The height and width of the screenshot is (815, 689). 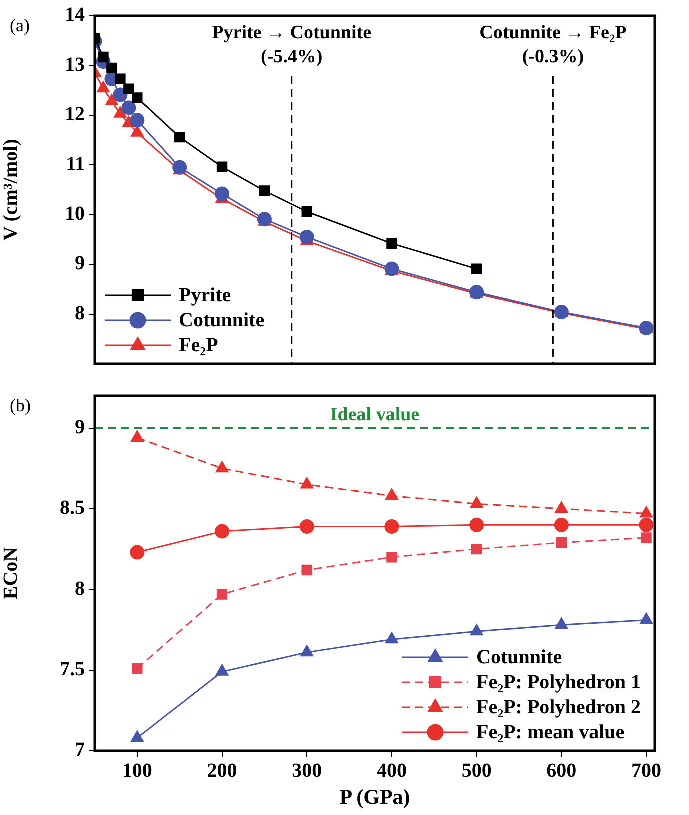 What do you see at coordinates (375, 415) in the screenshot?
I see `ref-line-label: Ideal value` at bounding box center [375, 415].